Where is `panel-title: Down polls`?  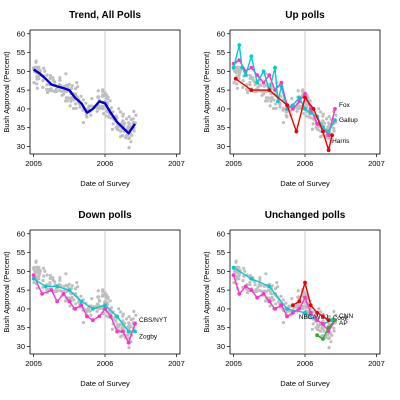 panel-title: Down polls is located at coordinates (105, 215).